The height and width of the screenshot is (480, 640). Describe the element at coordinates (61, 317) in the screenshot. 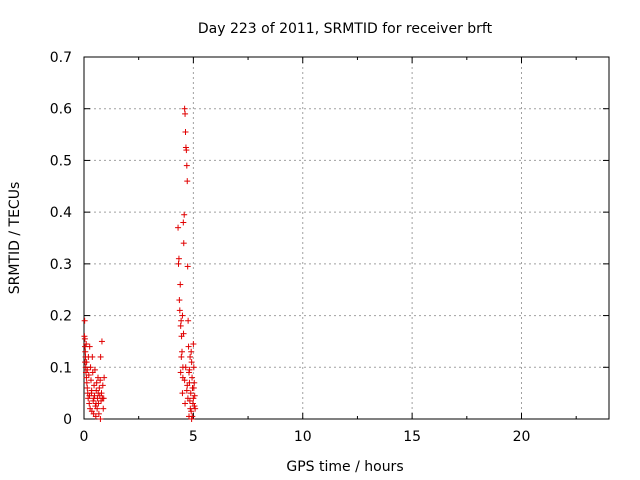

I see `y-tick-label: 0.2` at that location.